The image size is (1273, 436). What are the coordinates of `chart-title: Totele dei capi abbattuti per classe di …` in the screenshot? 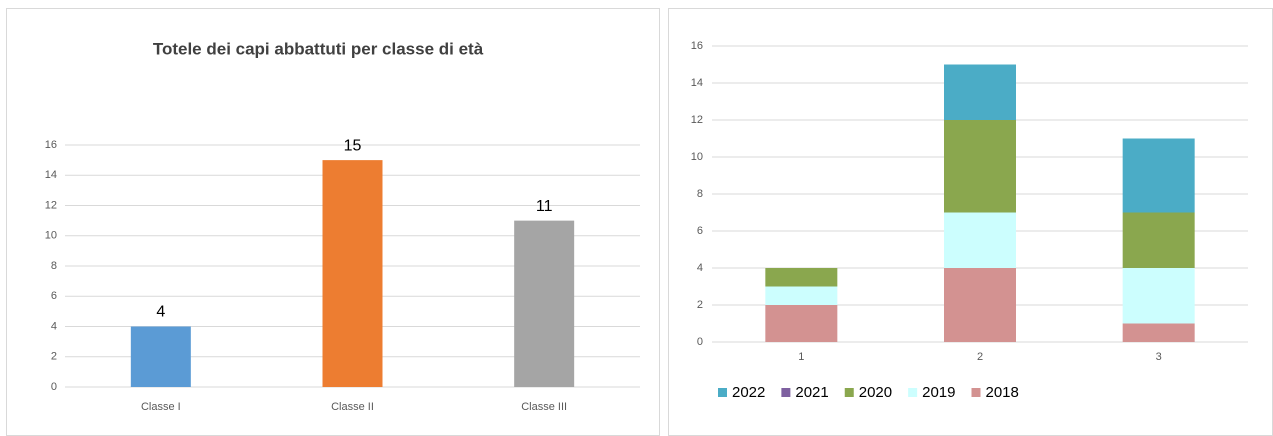 It's located at (318, 48).